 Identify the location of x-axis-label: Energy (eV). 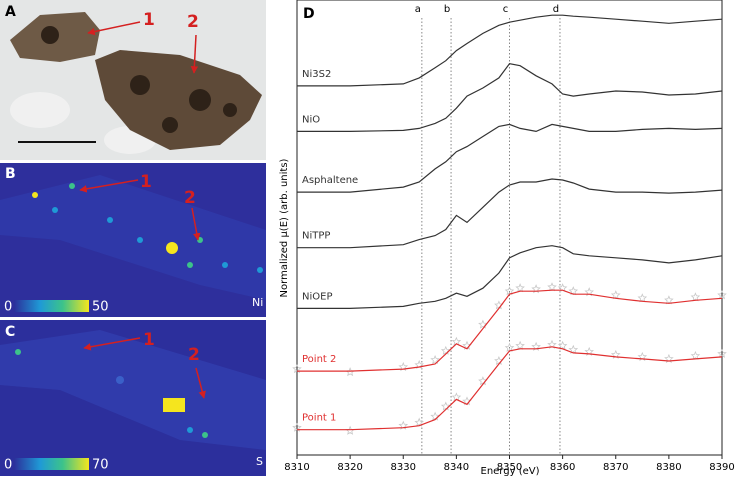
(510, 471).